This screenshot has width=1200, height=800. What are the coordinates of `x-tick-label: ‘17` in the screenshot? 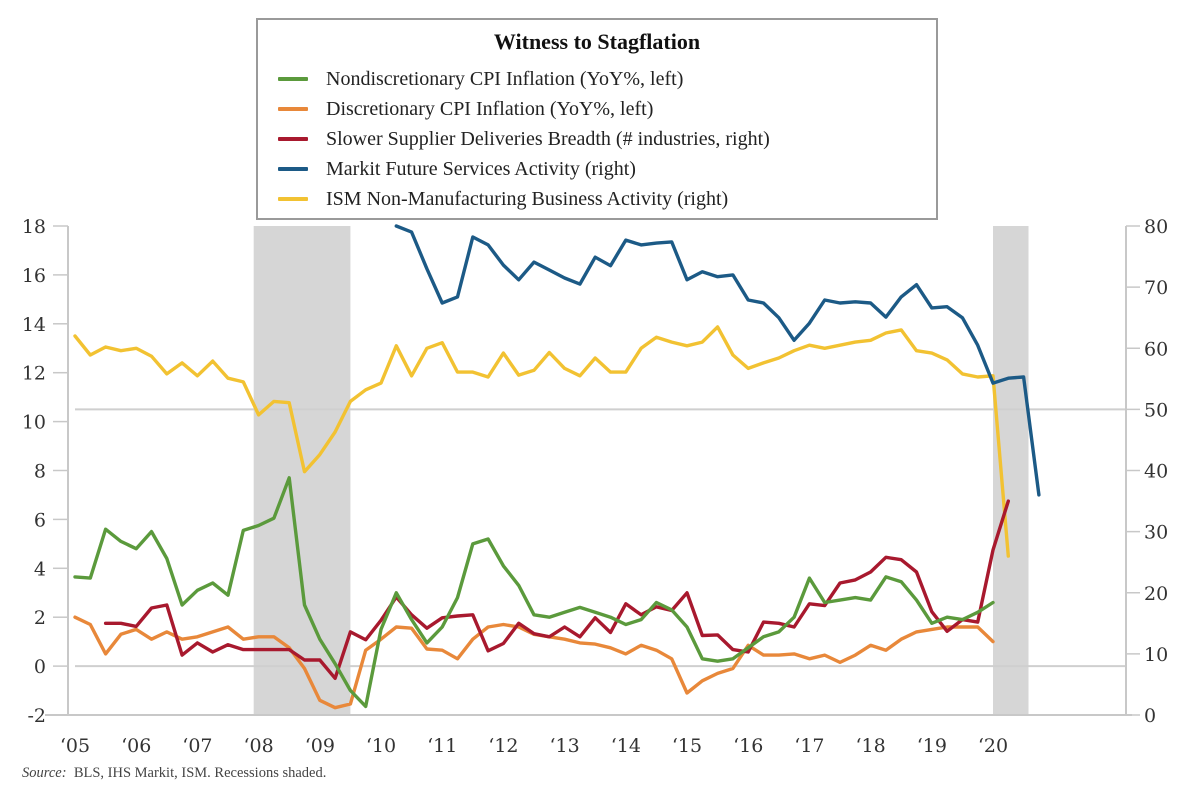 It's located at (809, 746).